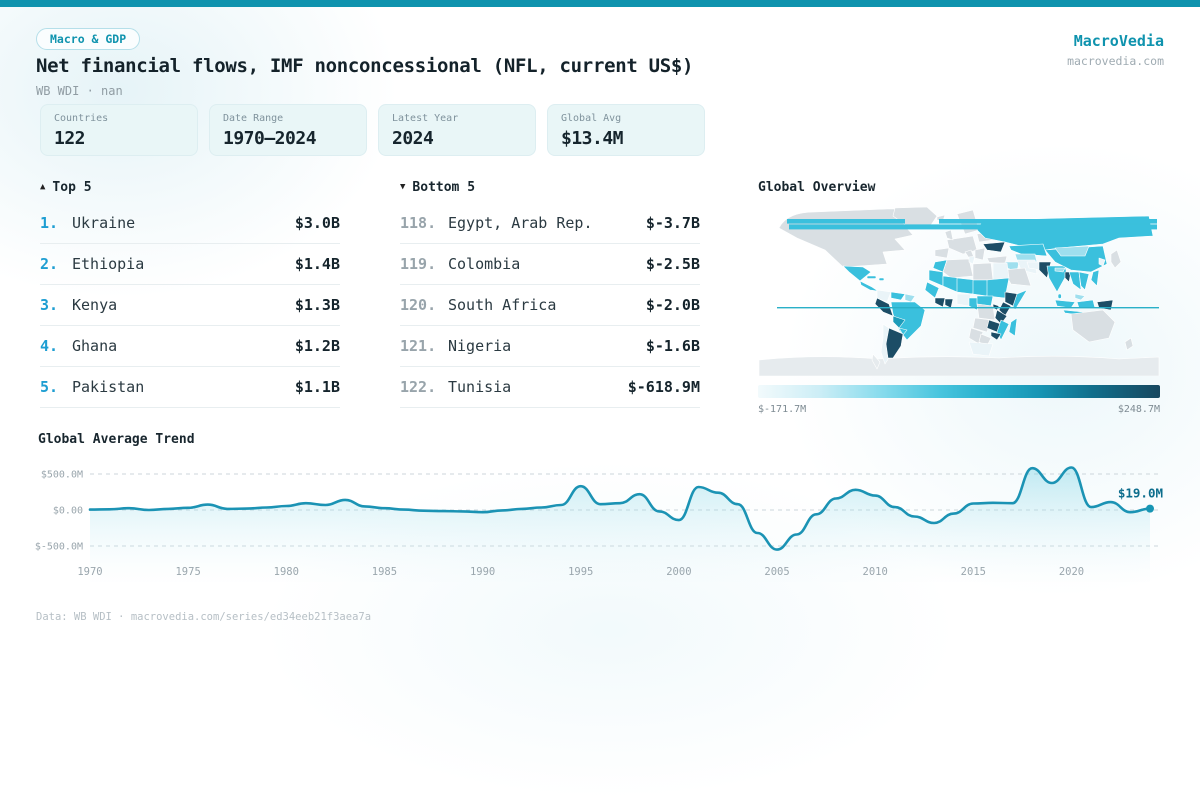 This screenshot has width=1200, height=800. I want to click on chart-area-fill, so click(620, 524).